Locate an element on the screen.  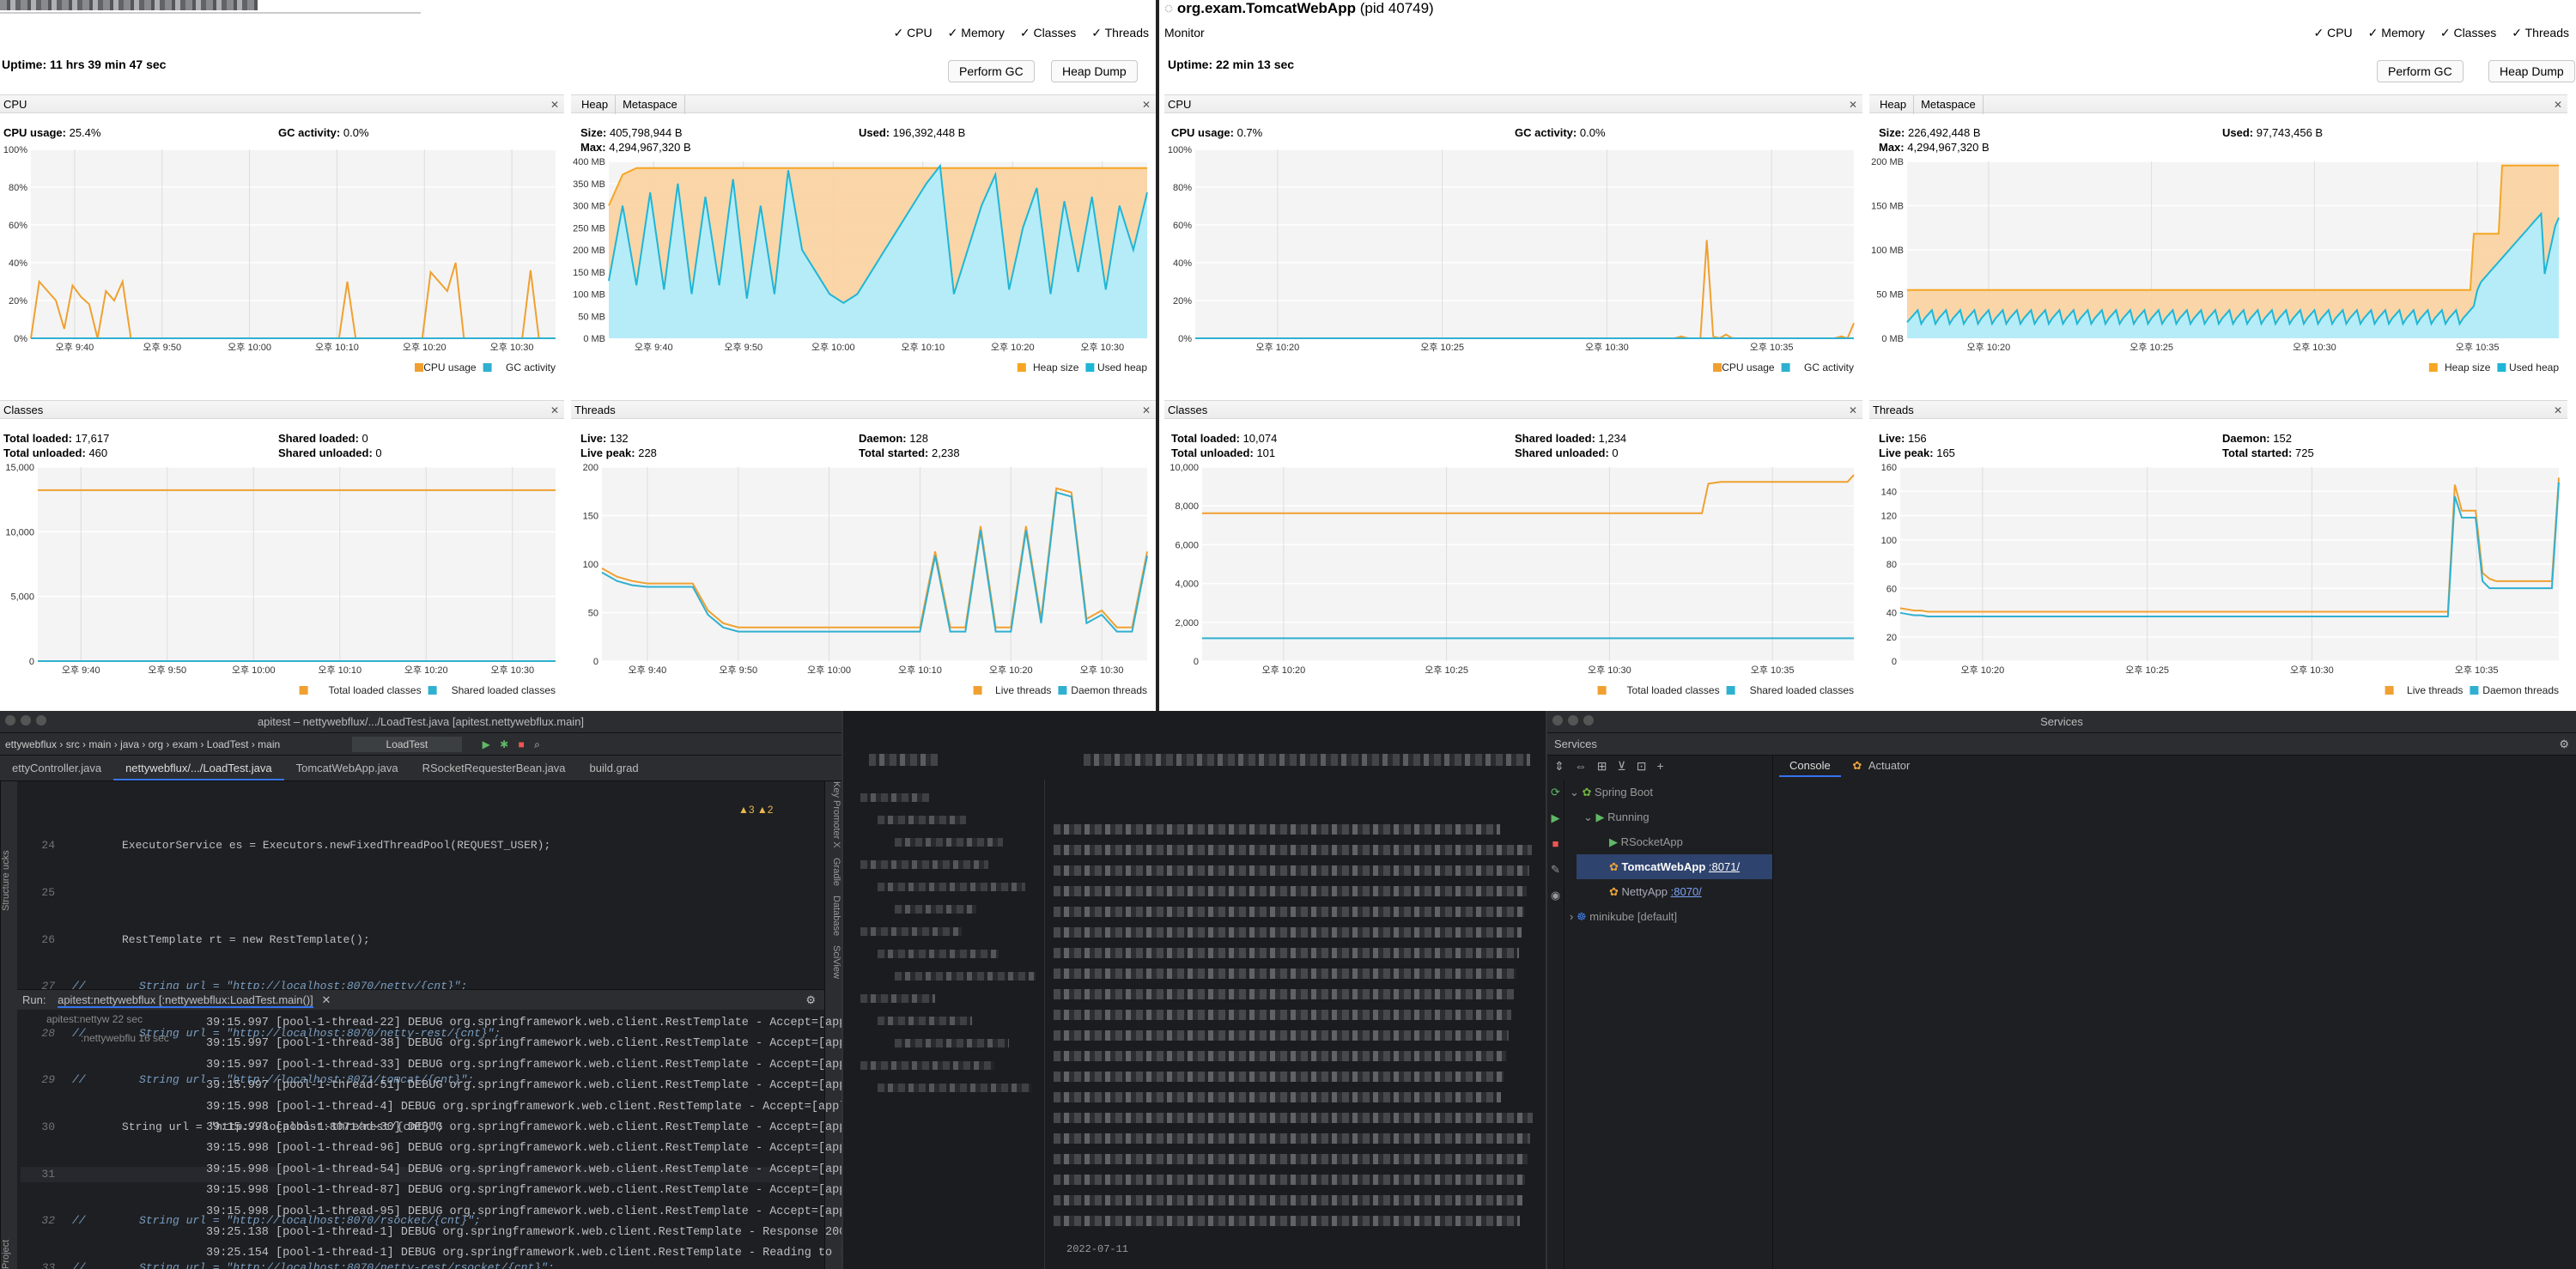
run-config-select: LoadTest is located at coordinates (407, 744).